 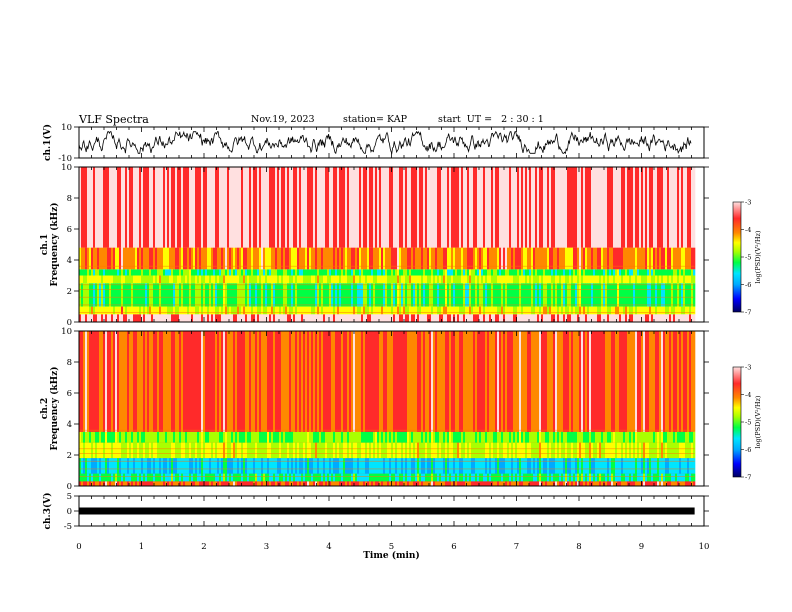 I want to click on y-axis-label: Frequency (kHz), so click(x=54, y=408).